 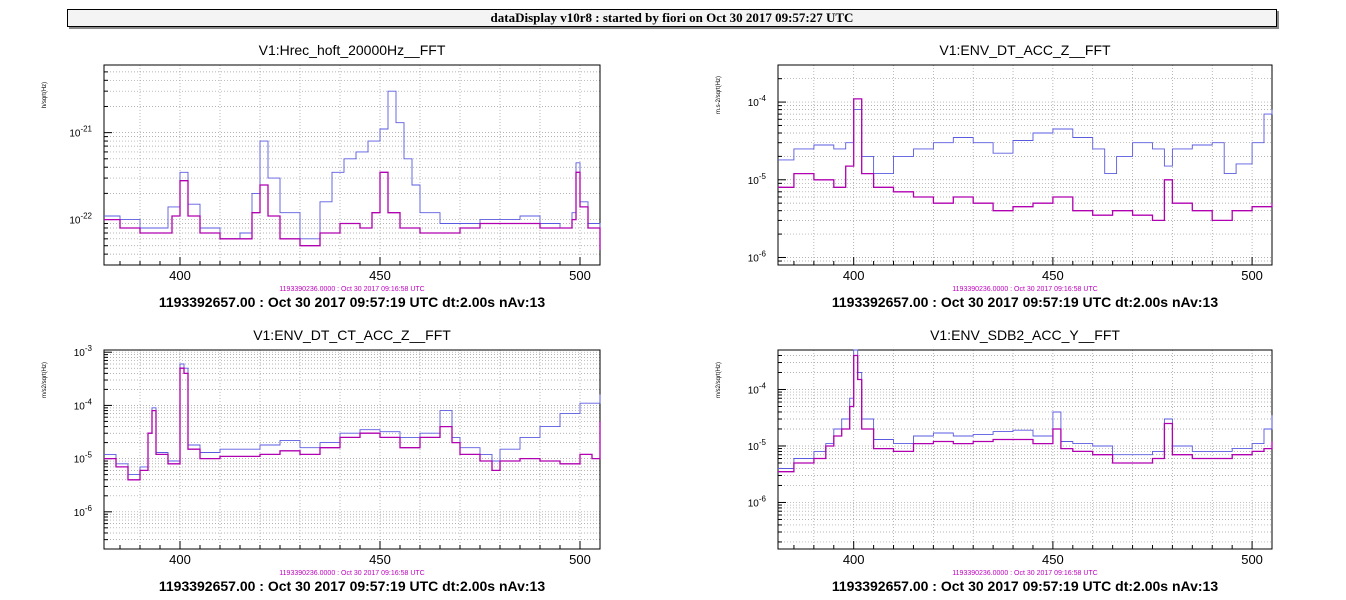 I want to click on y-tick-label: 10⁻³, so click(x=83, y=351).